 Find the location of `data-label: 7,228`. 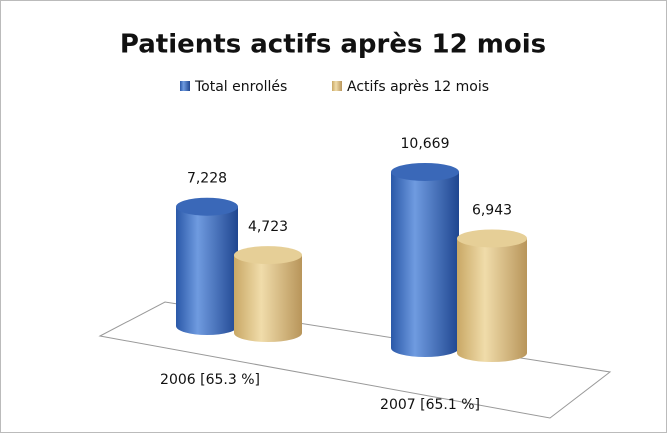

data-label: 7,228 is located at coordinates (207, 179).